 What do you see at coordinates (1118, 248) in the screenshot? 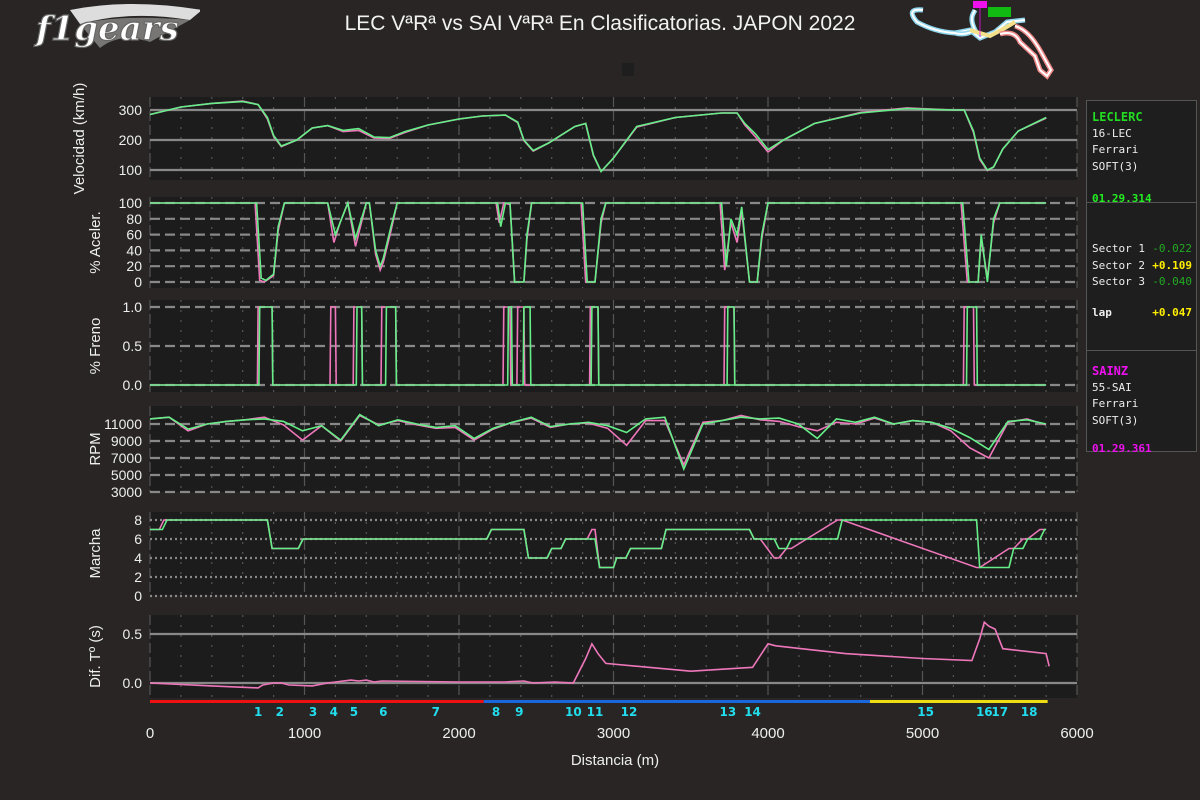
I see `sector1-label: Sector 1` at bounding box center [1118, 248].